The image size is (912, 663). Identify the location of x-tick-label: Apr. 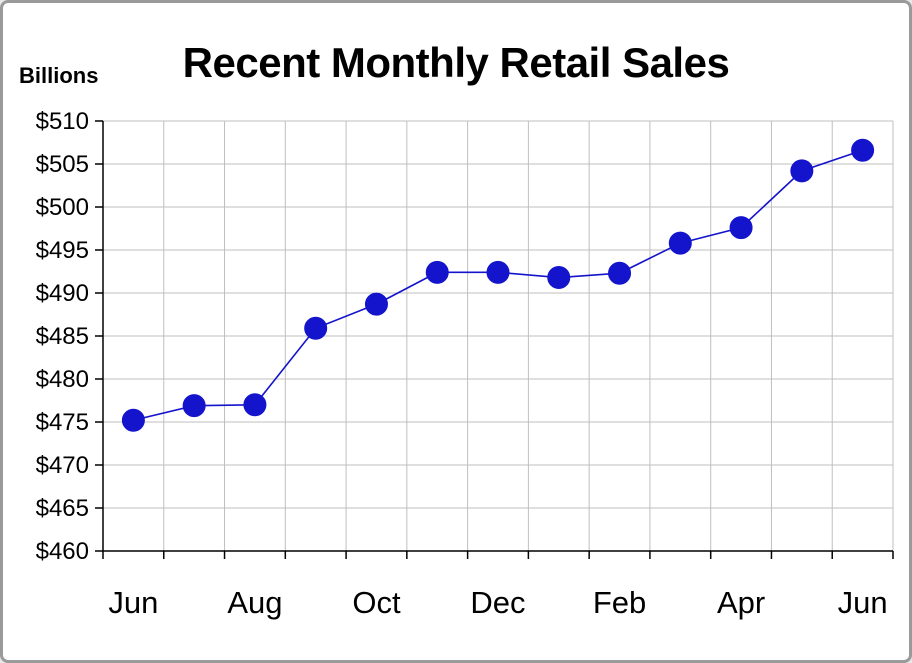
(741, 602).